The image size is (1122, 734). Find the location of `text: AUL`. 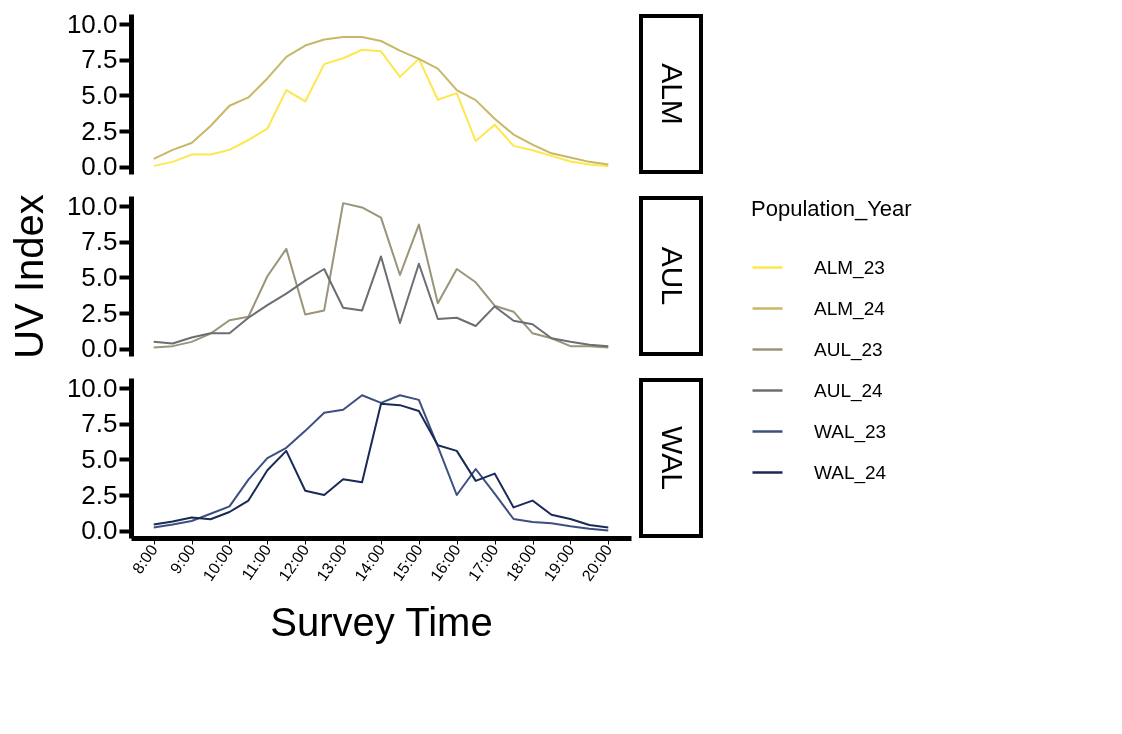

text: AUL is located at coordinates (672, 276).